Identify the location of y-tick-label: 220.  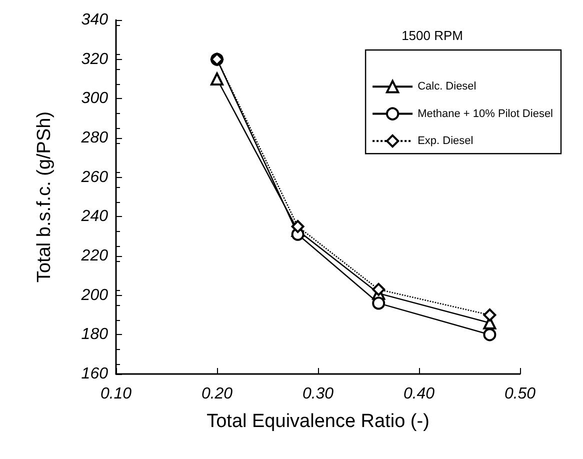
(94, 256).